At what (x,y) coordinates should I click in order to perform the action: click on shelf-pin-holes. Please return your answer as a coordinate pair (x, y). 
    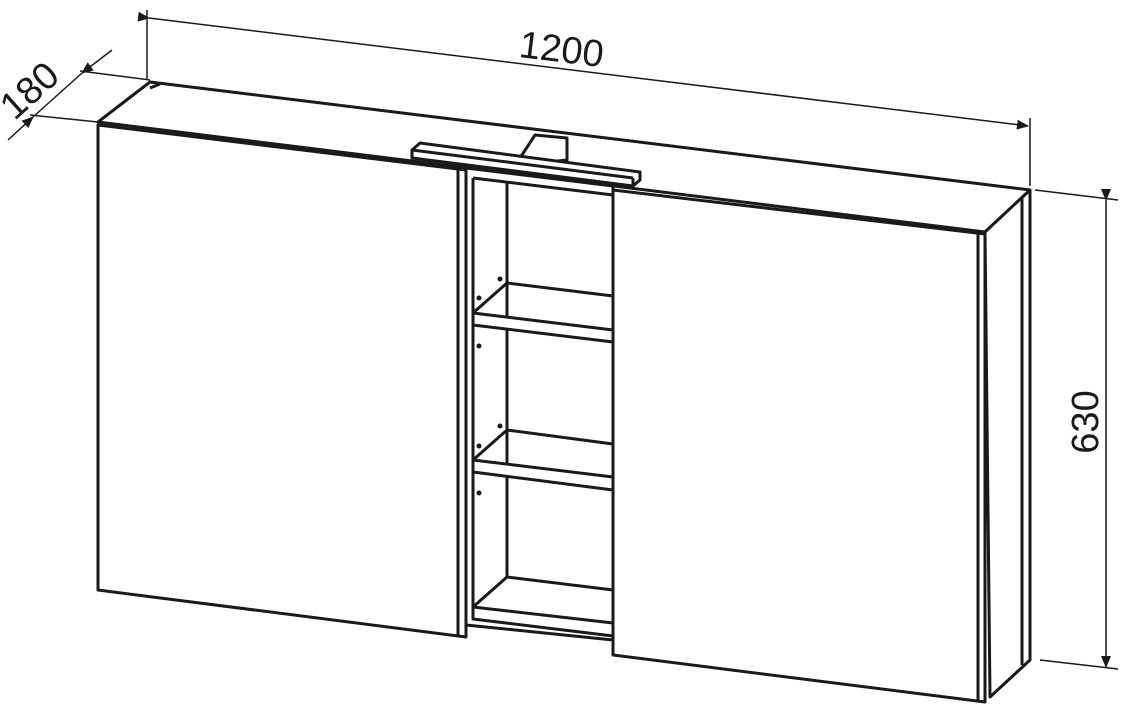
    Looking at the image, I should click on (489, 386).